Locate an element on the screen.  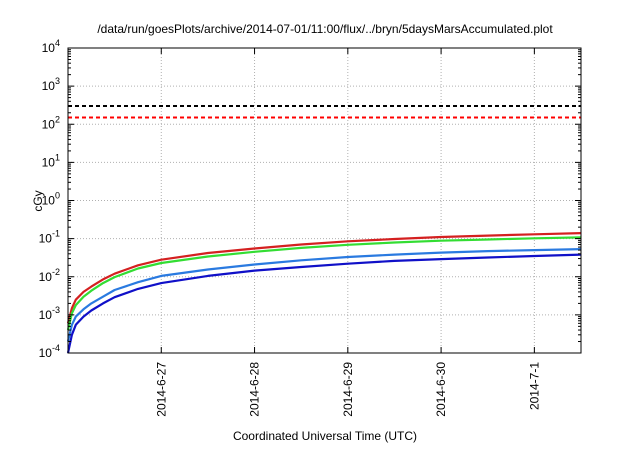
y-tick-label: 10³ is located at coordinates (51, 84).